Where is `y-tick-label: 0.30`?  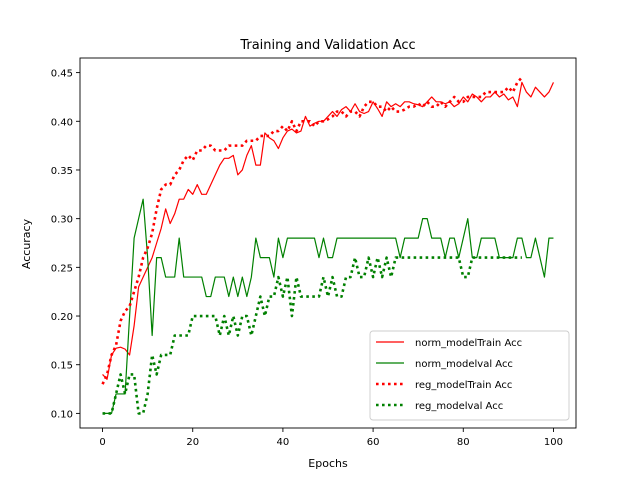 y-tick-label: 0.30 is located at coordinates (62, 220).